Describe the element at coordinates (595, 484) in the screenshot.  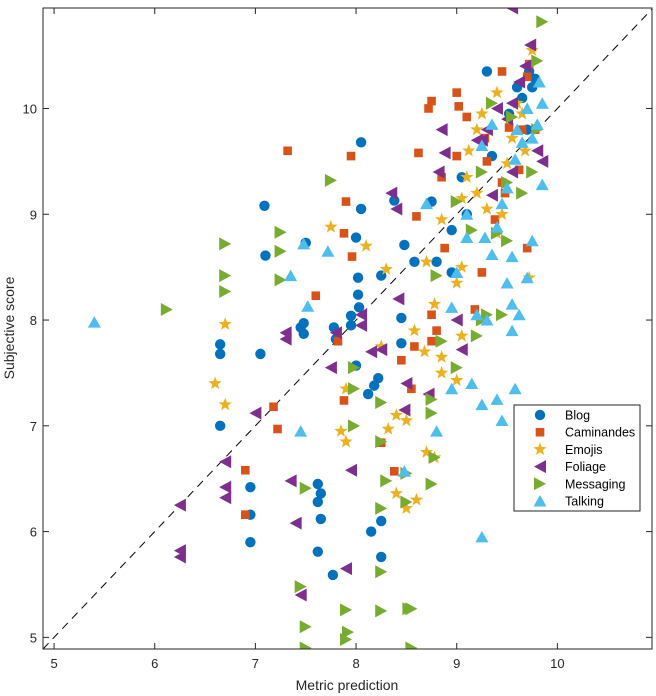
I see `legend-label-messaging: Messaging` at that location.